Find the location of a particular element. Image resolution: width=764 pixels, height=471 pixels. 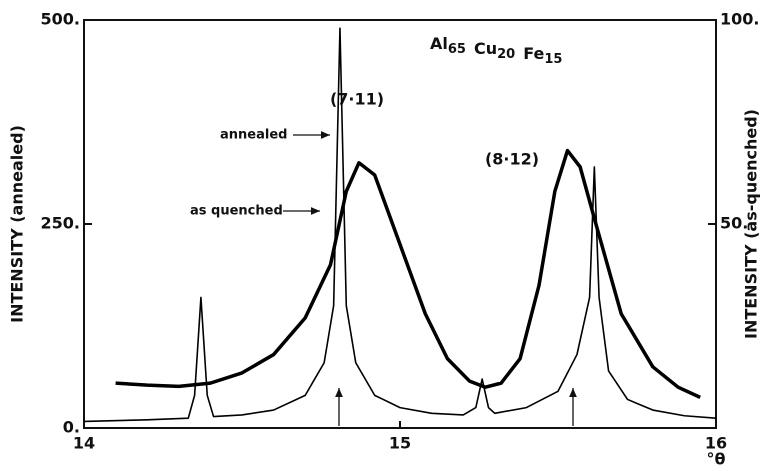

series-label: as quenched is located at coordinates (236, 211).